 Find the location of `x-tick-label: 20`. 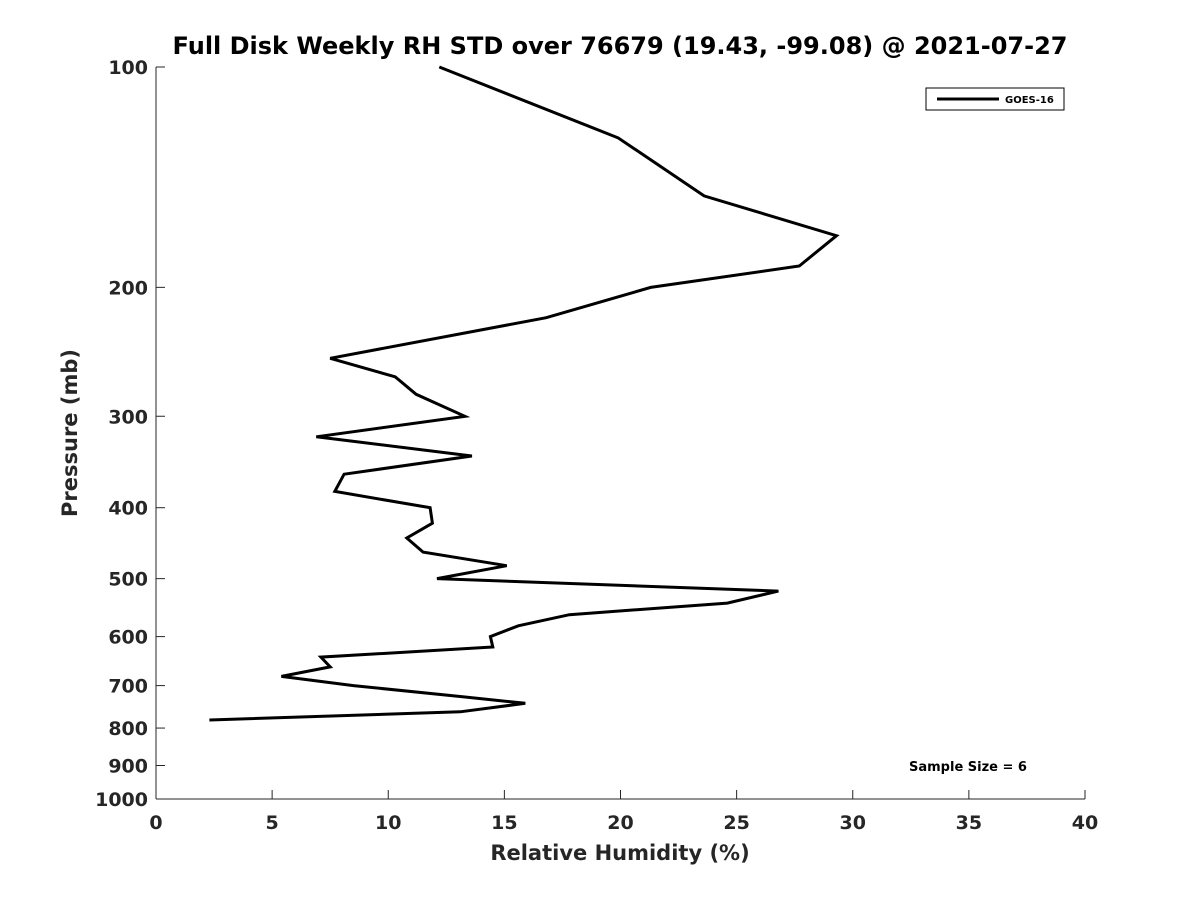

x-tick-label: 20 is located at coordinates (620, 823).